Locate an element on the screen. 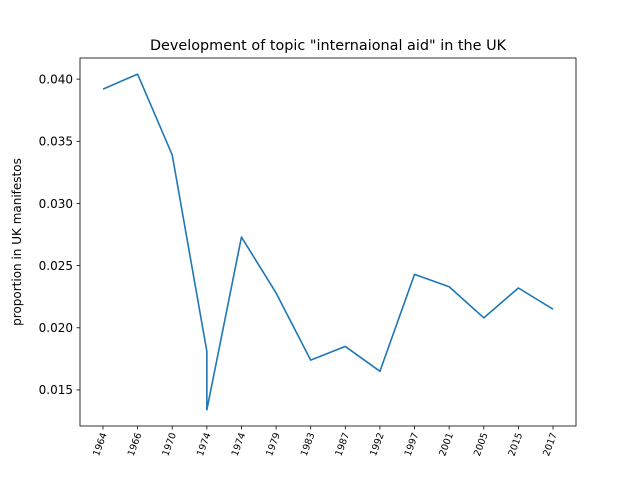  x-tick-label: 1966 is located at coordinates (135, 444).